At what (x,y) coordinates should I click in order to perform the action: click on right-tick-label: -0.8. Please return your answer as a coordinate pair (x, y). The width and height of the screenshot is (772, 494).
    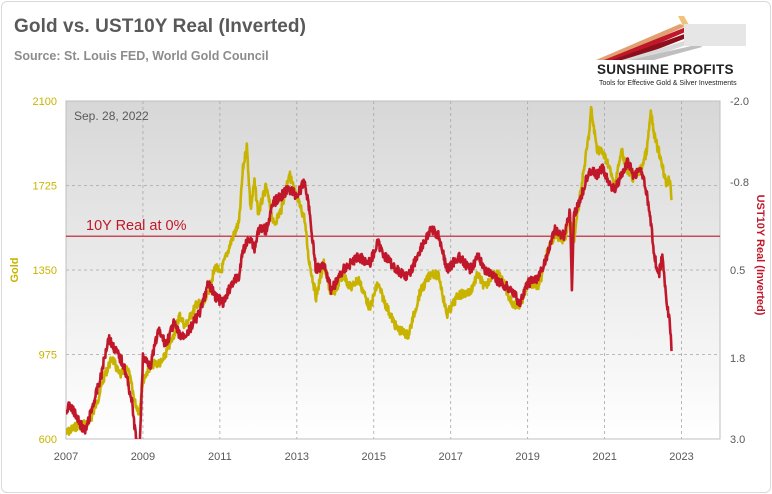
    Looking at the image, I should click on (739, 183).